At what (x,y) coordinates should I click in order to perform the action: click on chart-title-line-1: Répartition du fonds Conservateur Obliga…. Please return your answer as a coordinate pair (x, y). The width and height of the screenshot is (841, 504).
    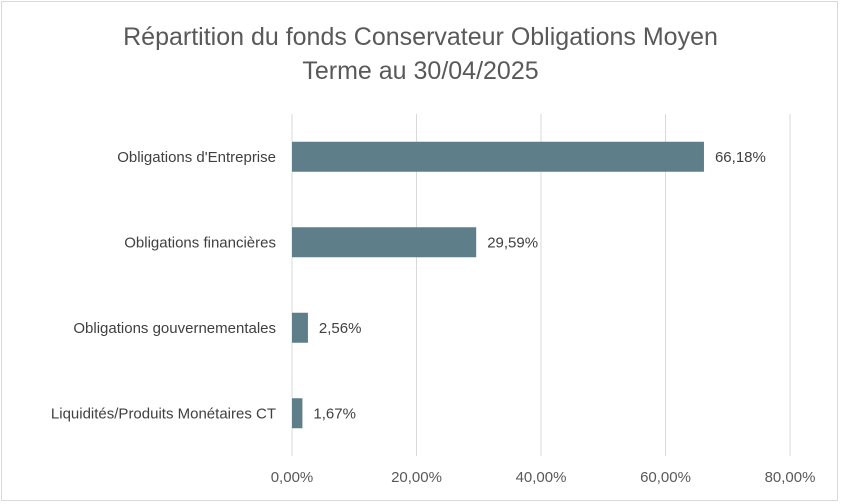
    Looking at the image, I should click on (420, 37).